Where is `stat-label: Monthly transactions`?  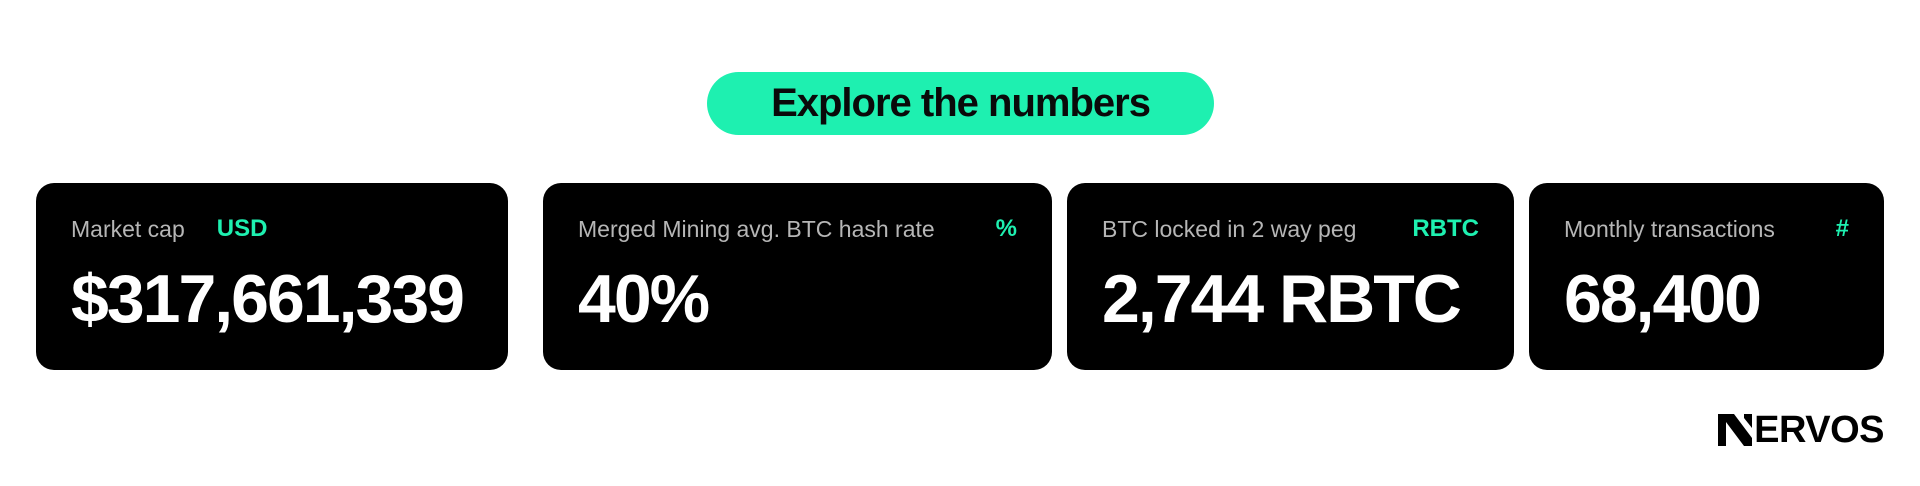
stat-label: Monthly transactions is located at coordinates (1669, 228).